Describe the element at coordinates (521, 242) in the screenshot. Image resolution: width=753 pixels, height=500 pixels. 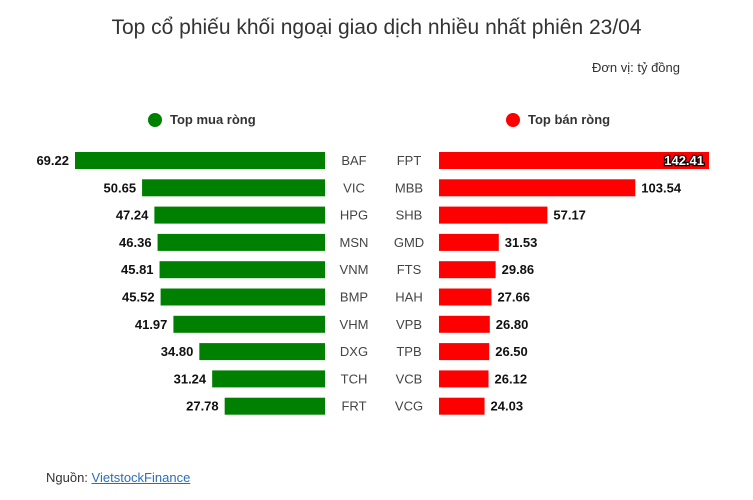
I see `sell-value-label: 31.53` at that location.